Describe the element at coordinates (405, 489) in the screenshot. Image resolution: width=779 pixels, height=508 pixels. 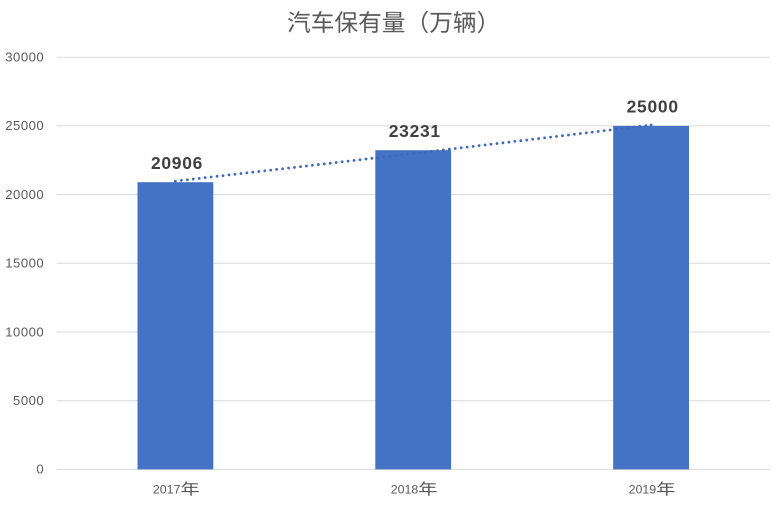
I see `svg-text: 2018` at that location.